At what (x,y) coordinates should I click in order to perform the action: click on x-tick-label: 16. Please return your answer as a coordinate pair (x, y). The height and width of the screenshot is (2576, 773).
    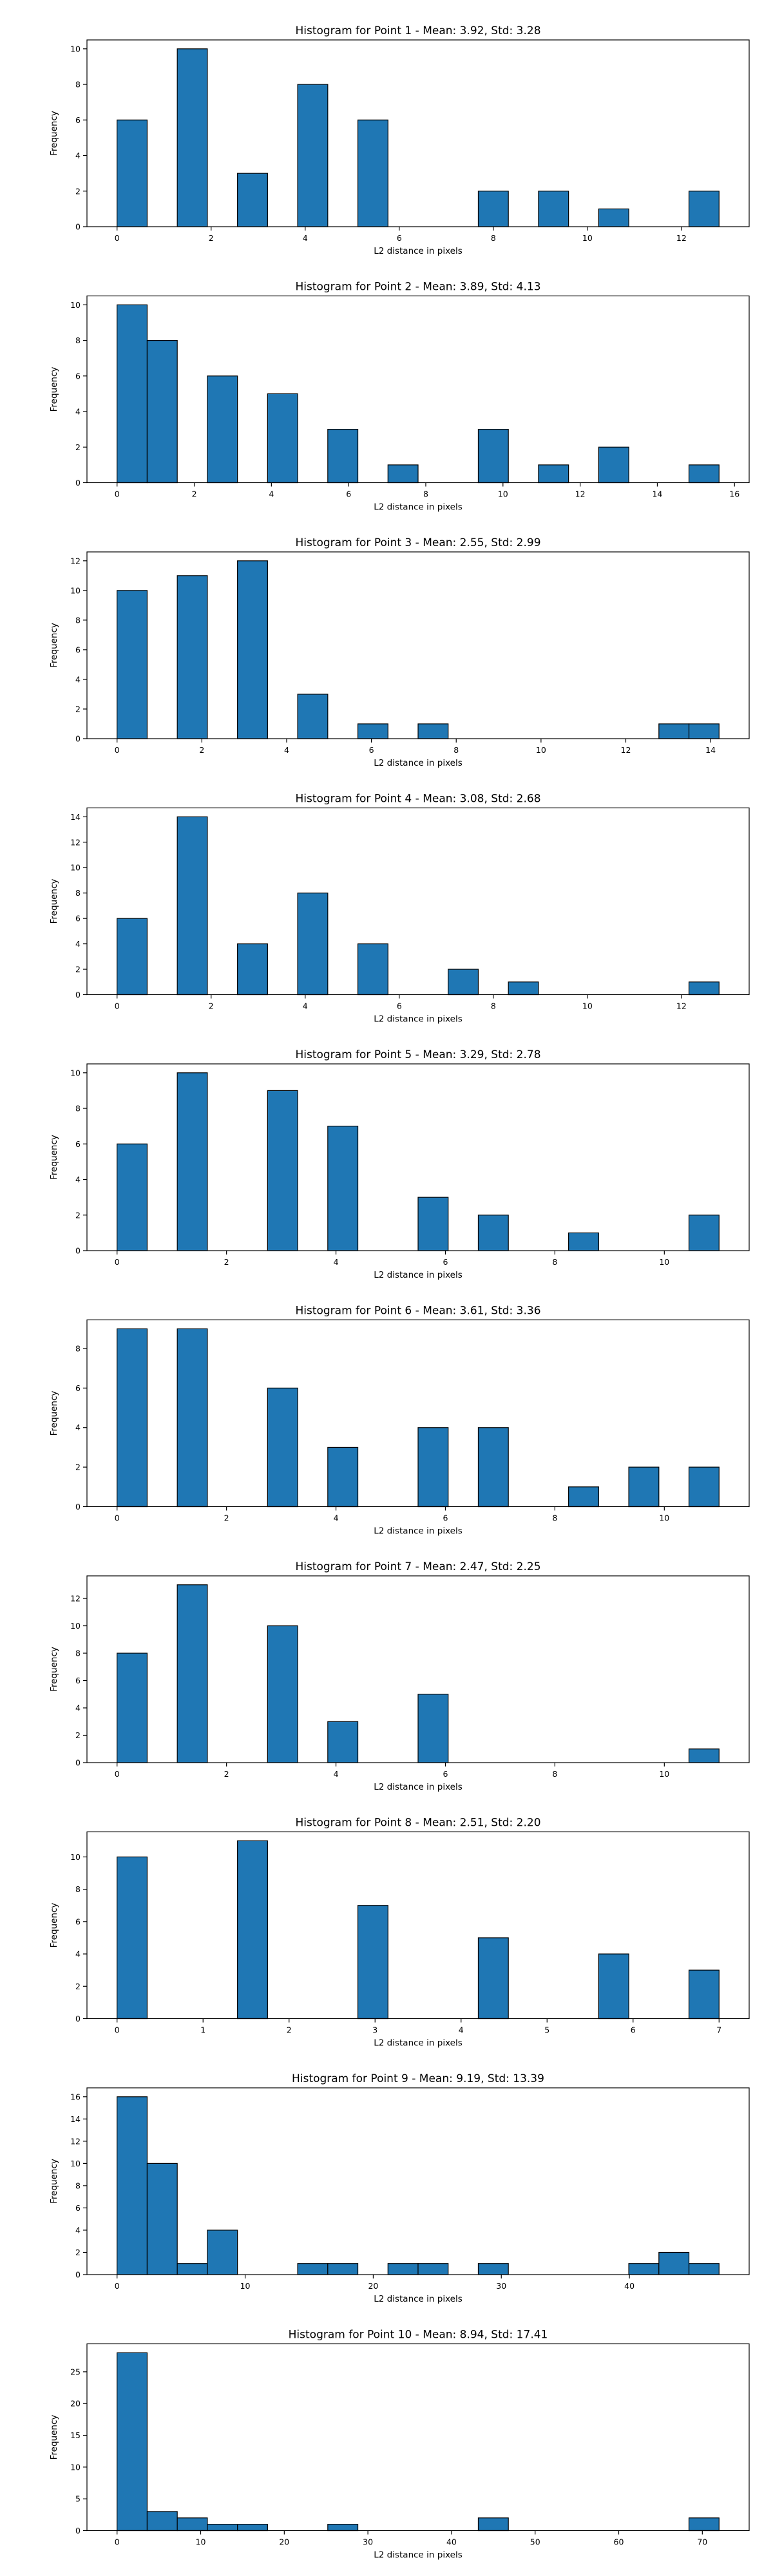
    Looking at the image, I should click on (734, 494).